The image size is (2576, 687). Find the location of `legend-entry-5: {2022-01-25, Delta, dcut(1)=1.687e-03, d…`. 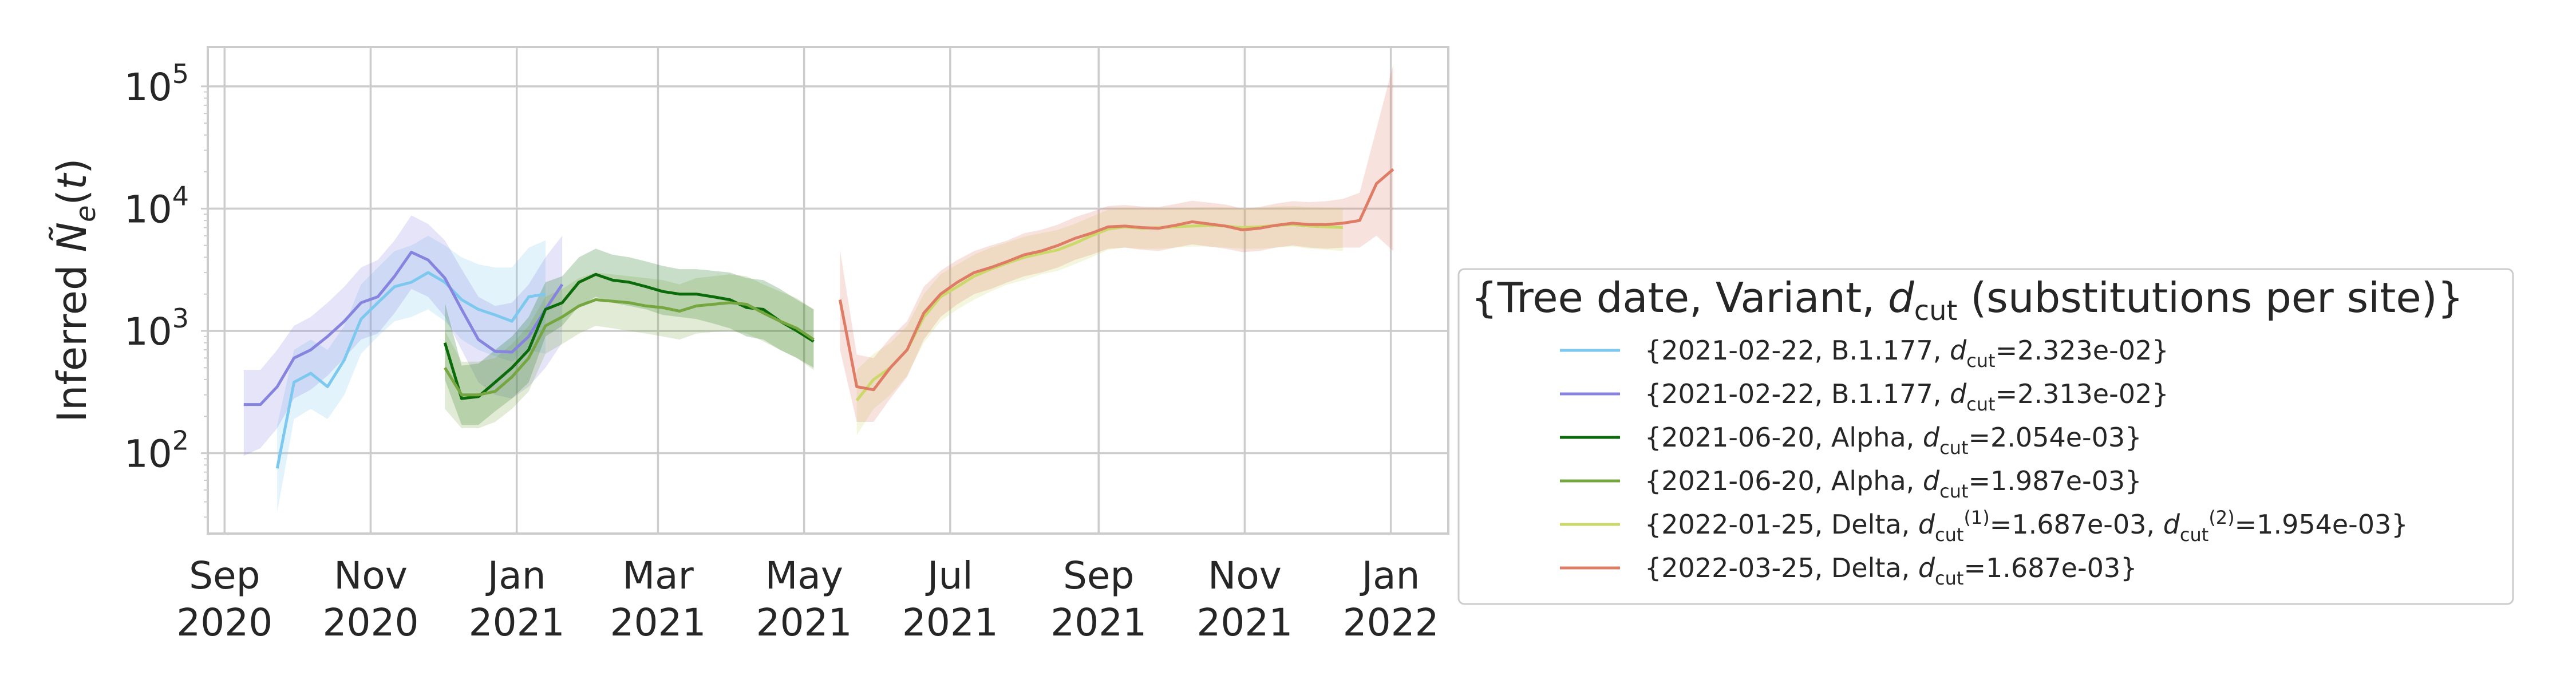

legend-entry-5: {2022-01-25, Delta, dcut(1)=1.687e-03, d… is located at coordinates (2026, 527).